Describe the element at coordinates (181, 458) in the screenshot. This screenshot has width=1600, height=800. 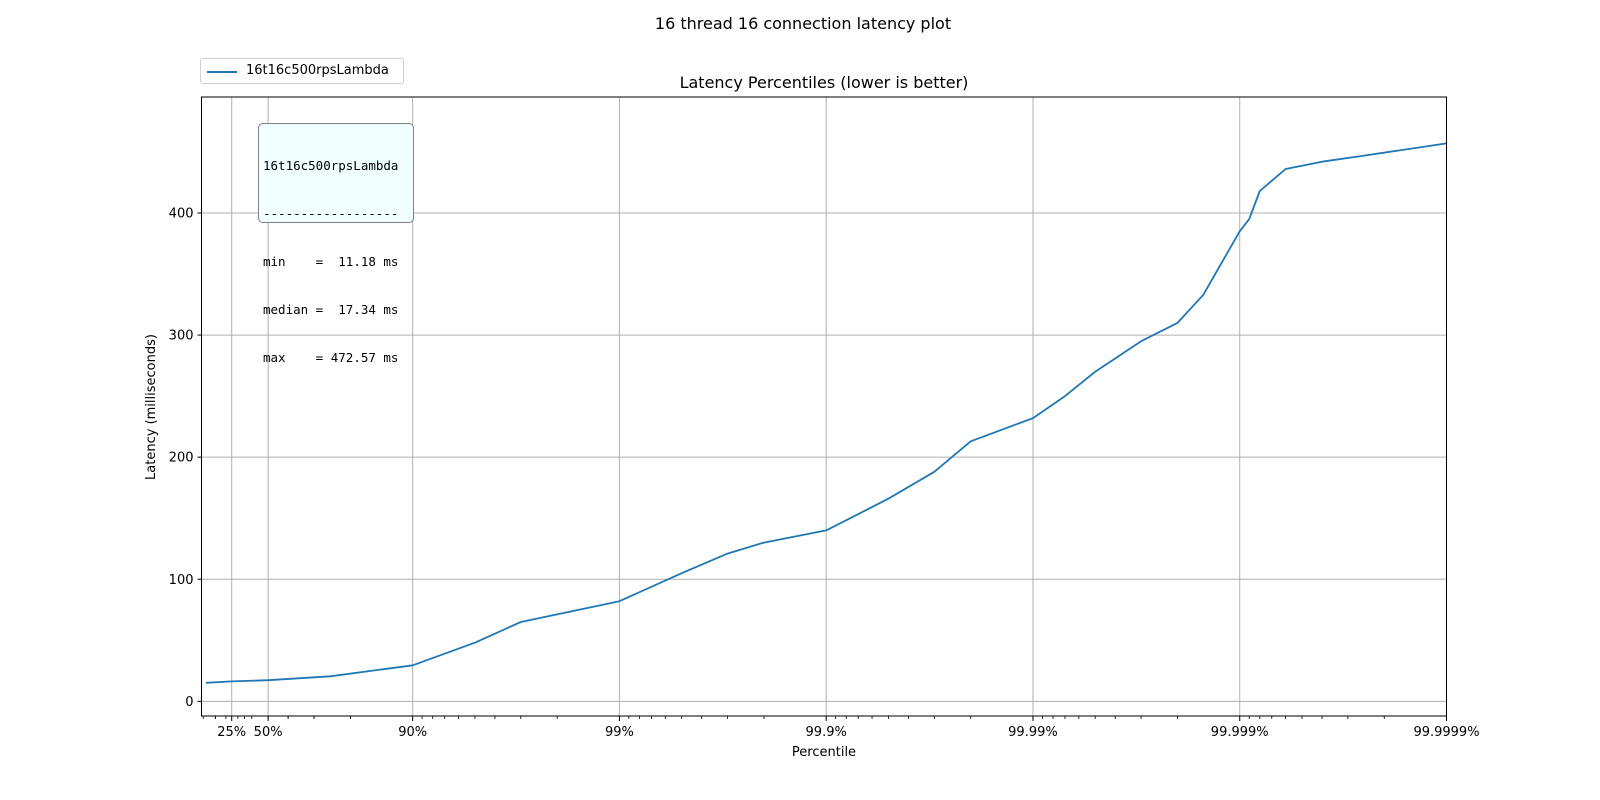
I see `y-tick-label: 200` at that location.